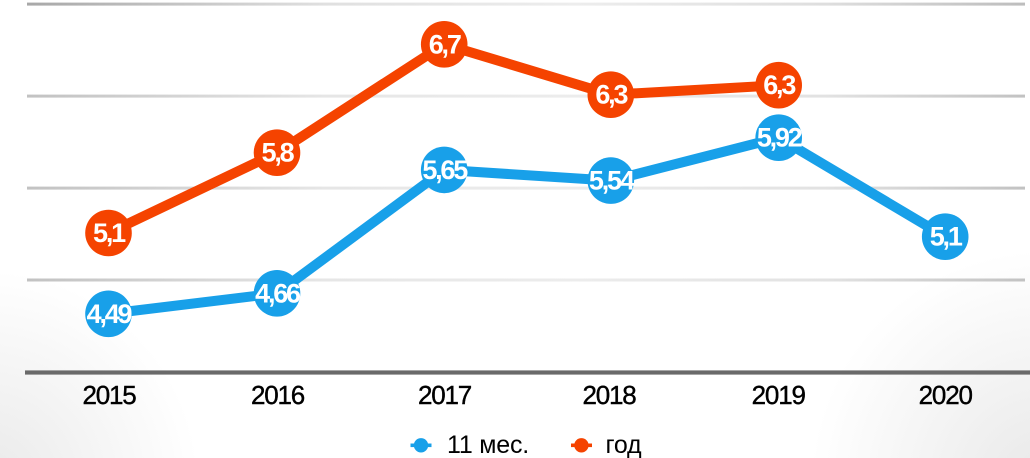 The image size is (1030, 458). What do you see at coordinates (110, 314) in the screenshot?
I see `svg-text: 4,49` at bounding box center [110, 314].